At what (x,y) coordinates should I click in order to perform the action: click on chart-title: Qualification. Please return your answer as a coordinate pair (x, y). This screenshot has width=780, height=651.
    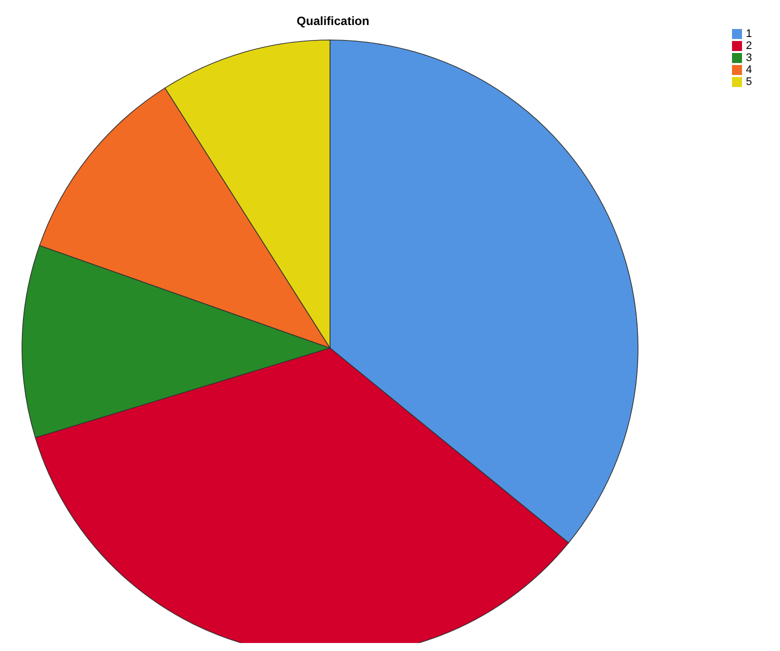
    Looking at the image, I should click on (333, 21).